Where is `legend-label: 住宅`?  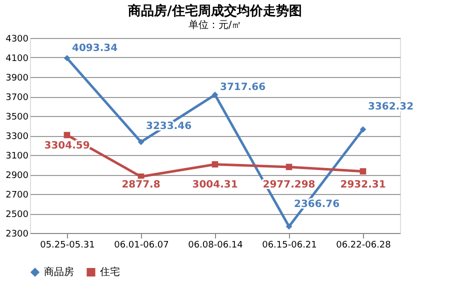 legend-label: 住宅 is located at coordinates (110, 272).